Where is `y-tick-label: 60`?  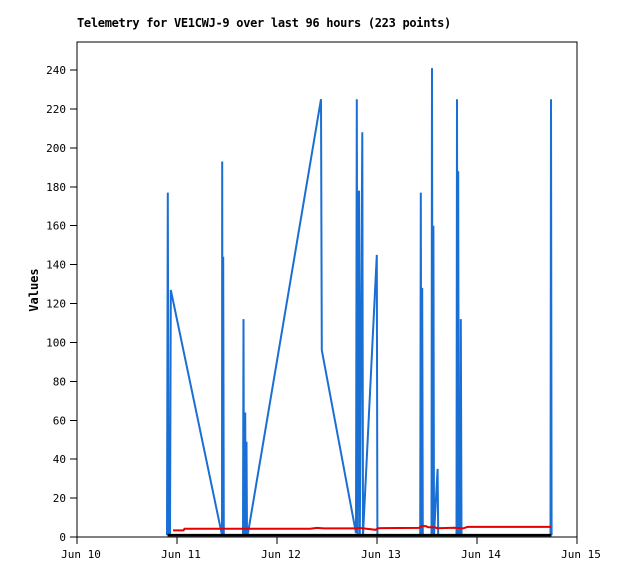
y-tick-label: 60 is located at coordinates (59, 420).